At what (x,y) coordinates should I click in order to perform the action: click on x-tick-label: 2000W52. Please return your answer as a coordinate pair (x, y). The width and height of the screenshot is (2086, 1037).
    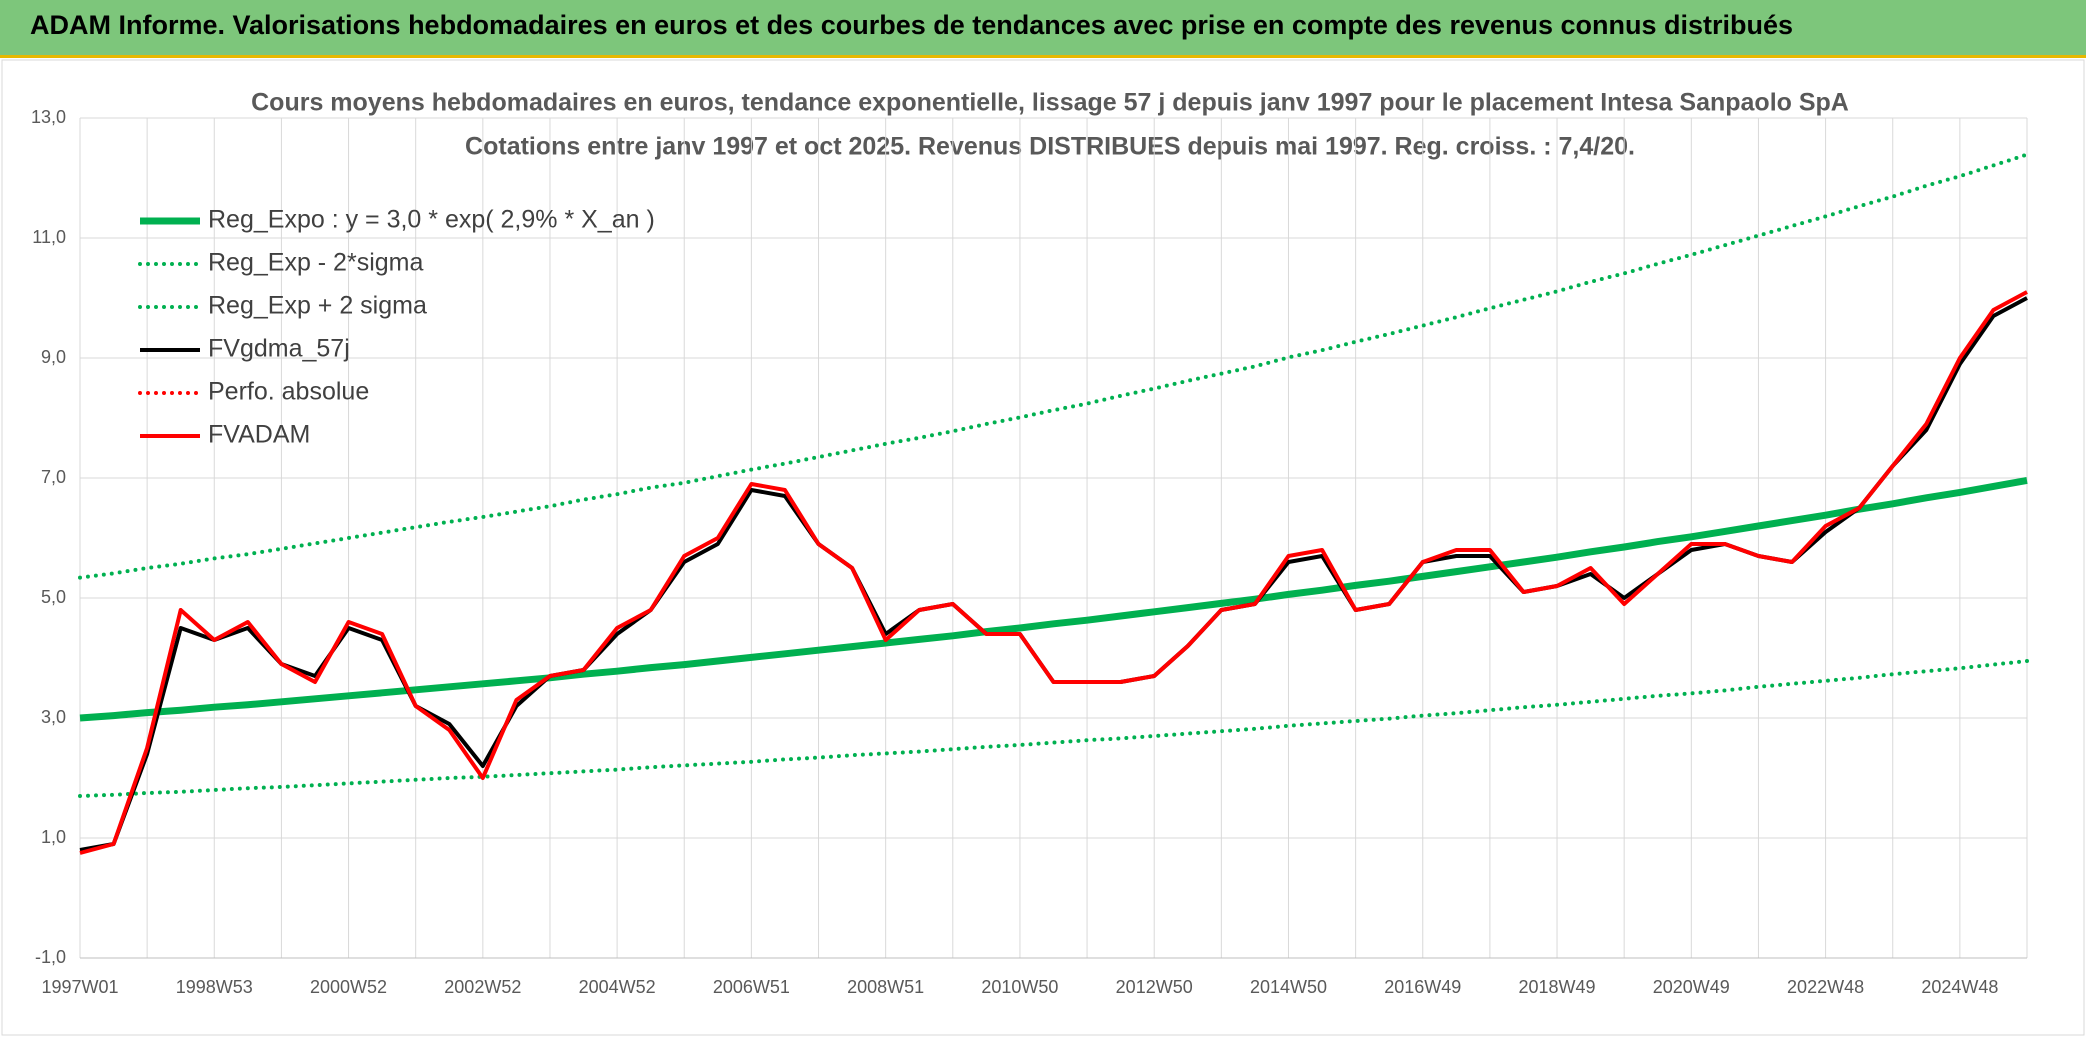
    Looking at the image, I should click on (348, 987).